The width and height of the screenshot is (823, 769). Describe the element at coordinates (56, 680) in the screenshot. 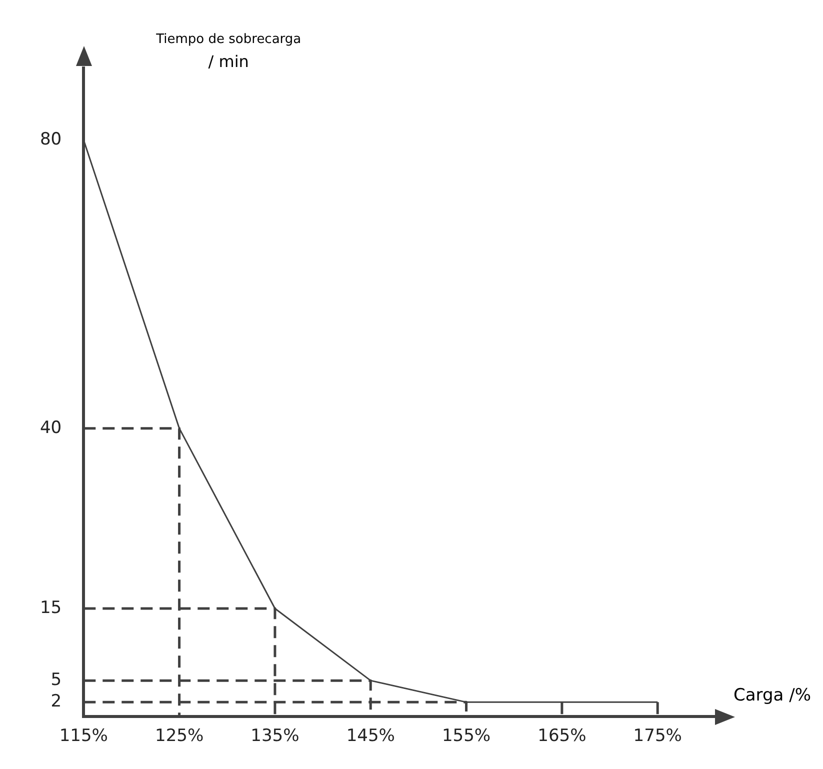

I see `y-tick-label: 5` at that location.